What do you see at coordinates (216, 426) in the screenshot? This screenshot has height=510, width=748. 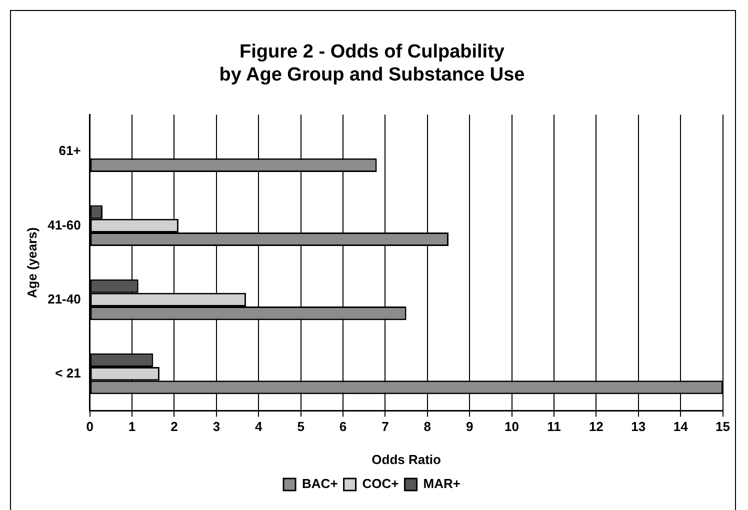 I see `x-tick-label: 3` at bounding box center [216, 426].